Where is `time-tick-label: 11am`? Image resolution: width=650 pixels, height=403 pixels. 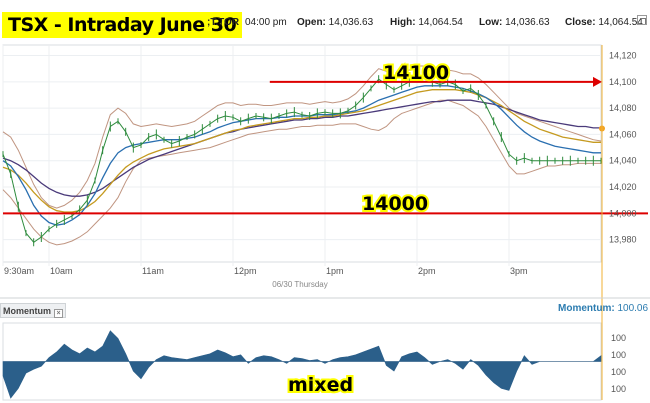 time-tick-label: 11am is located at coordinates (153, 271).